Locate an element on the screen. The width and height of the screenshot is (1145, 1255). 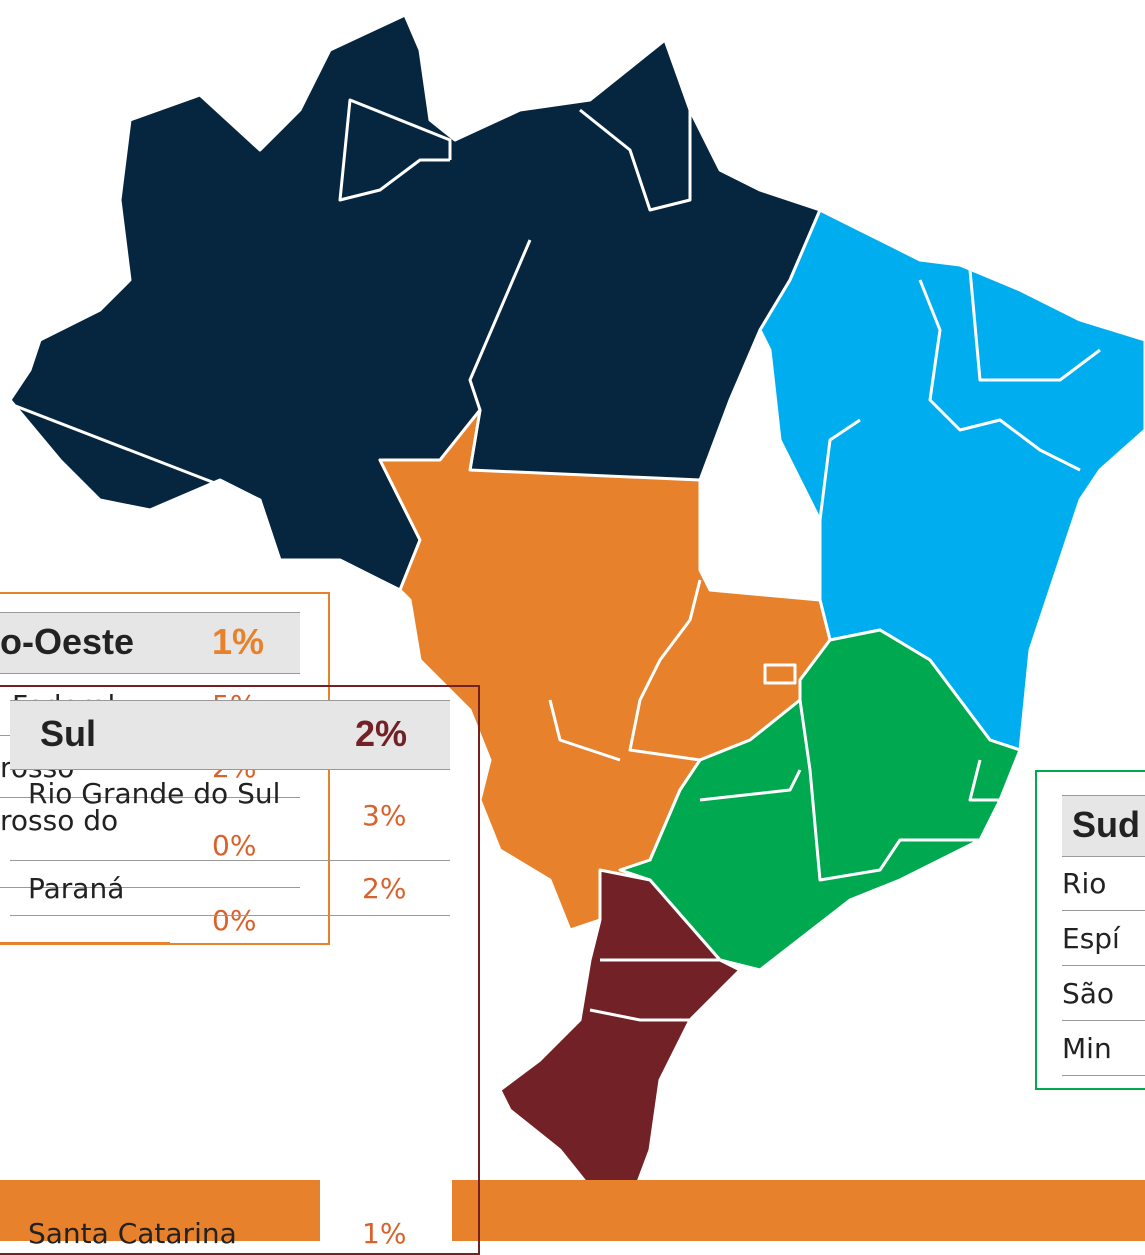
row-pct: 2% is located at coordinates (384, 888).